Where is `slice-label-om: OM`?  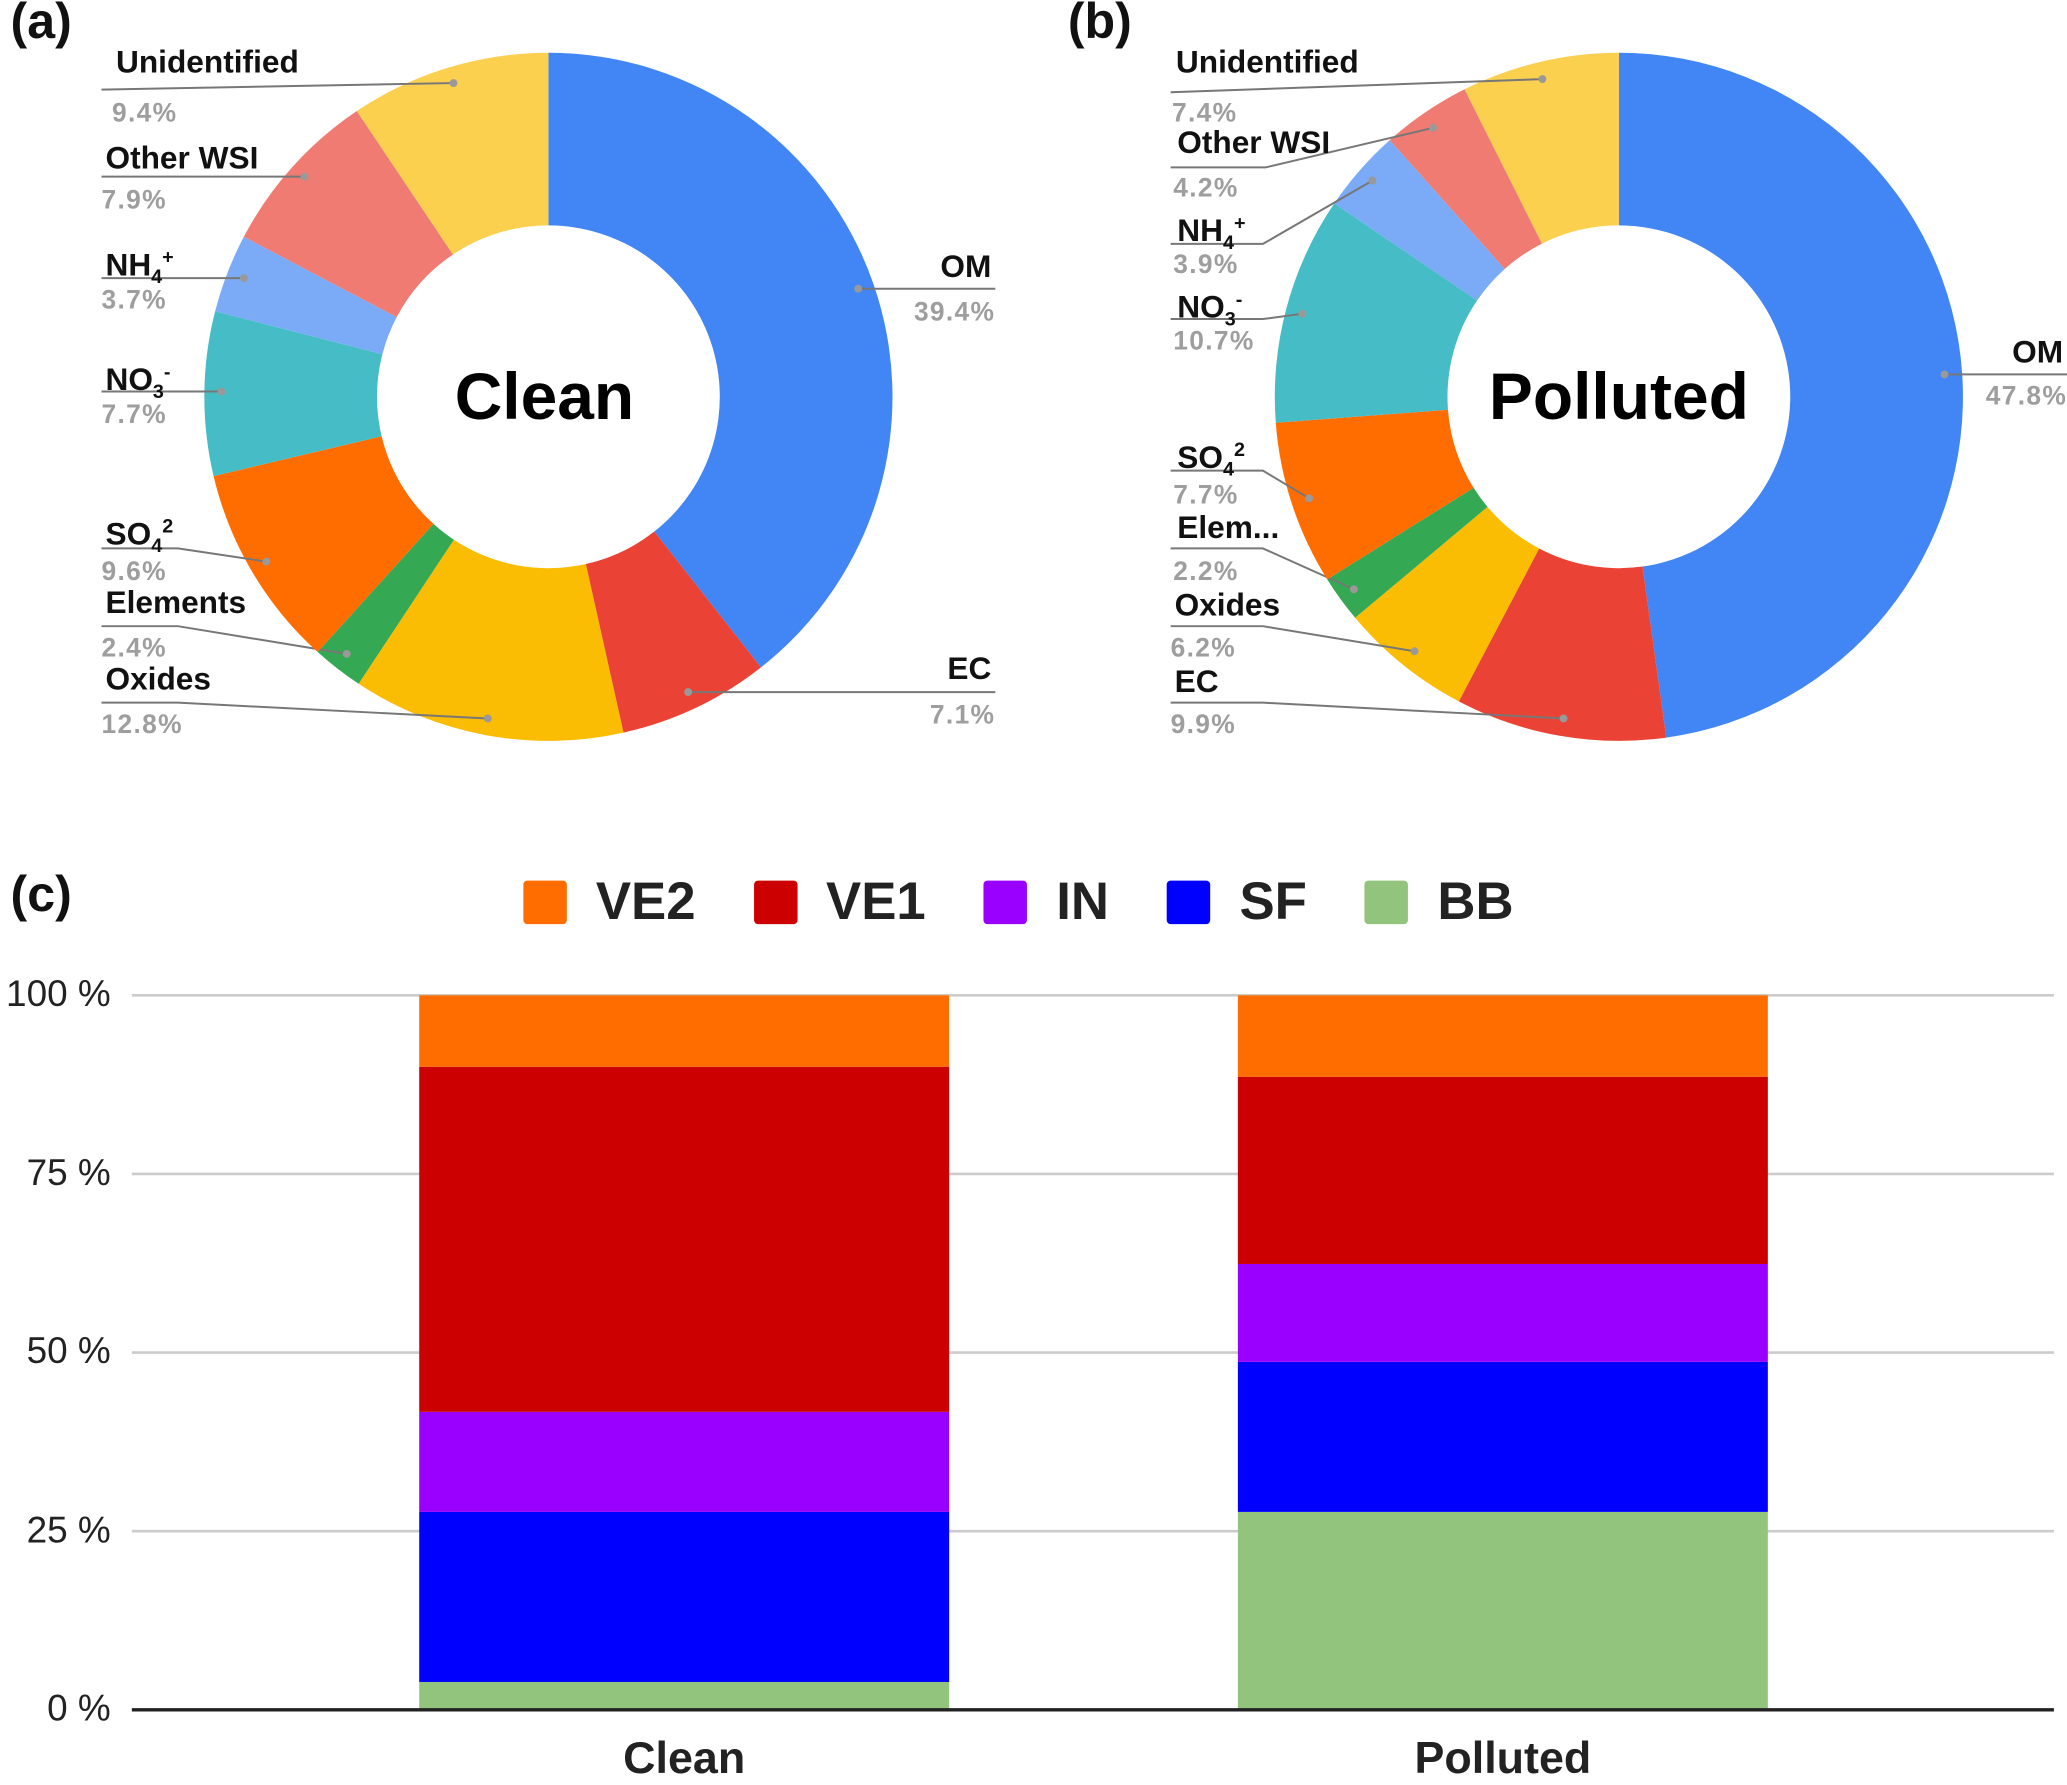
slice-label-om: OM is located at coordinates (965, 267).